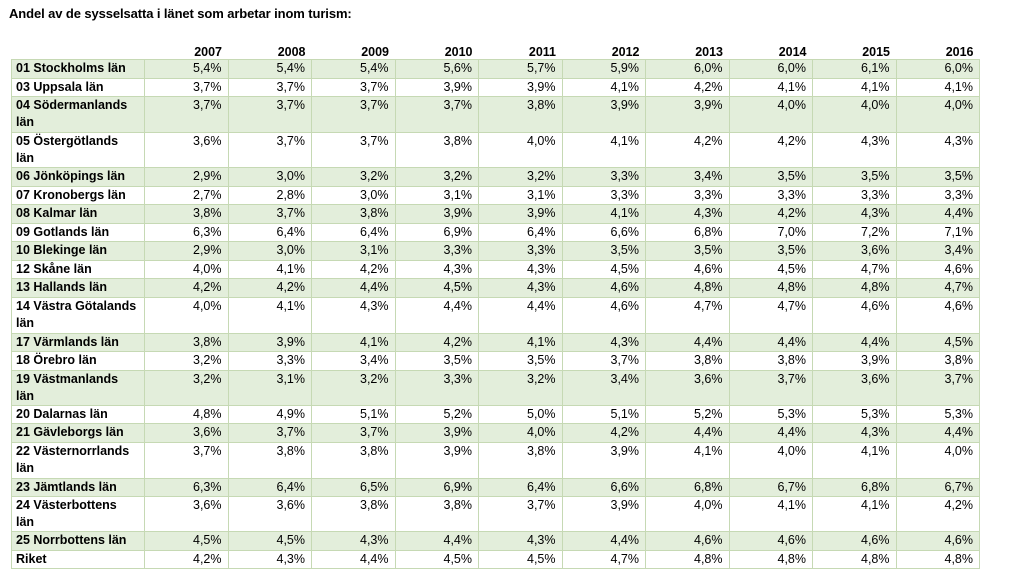  I want to click on column-header-year: 2010, so click(458, 52).